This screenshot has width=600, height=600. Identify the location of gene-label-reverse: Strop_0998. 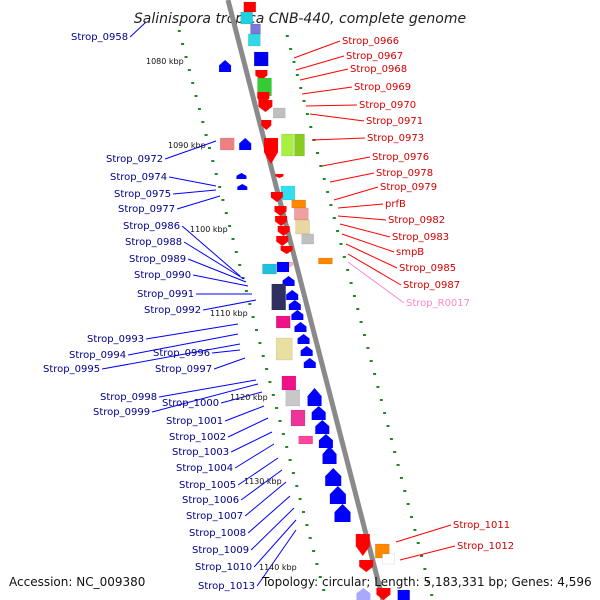
(128, 397).